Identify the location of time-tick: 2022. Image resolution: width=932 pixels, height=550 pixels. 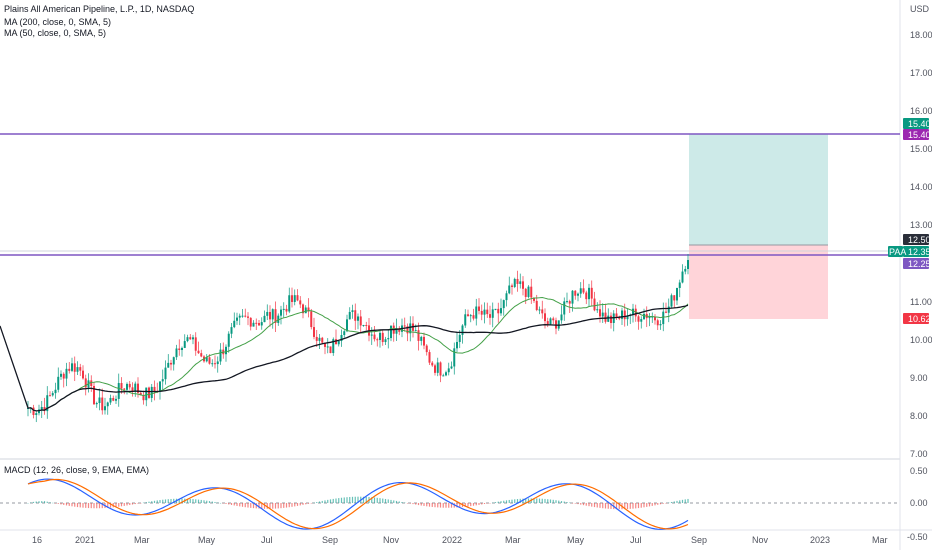
(452, 540).